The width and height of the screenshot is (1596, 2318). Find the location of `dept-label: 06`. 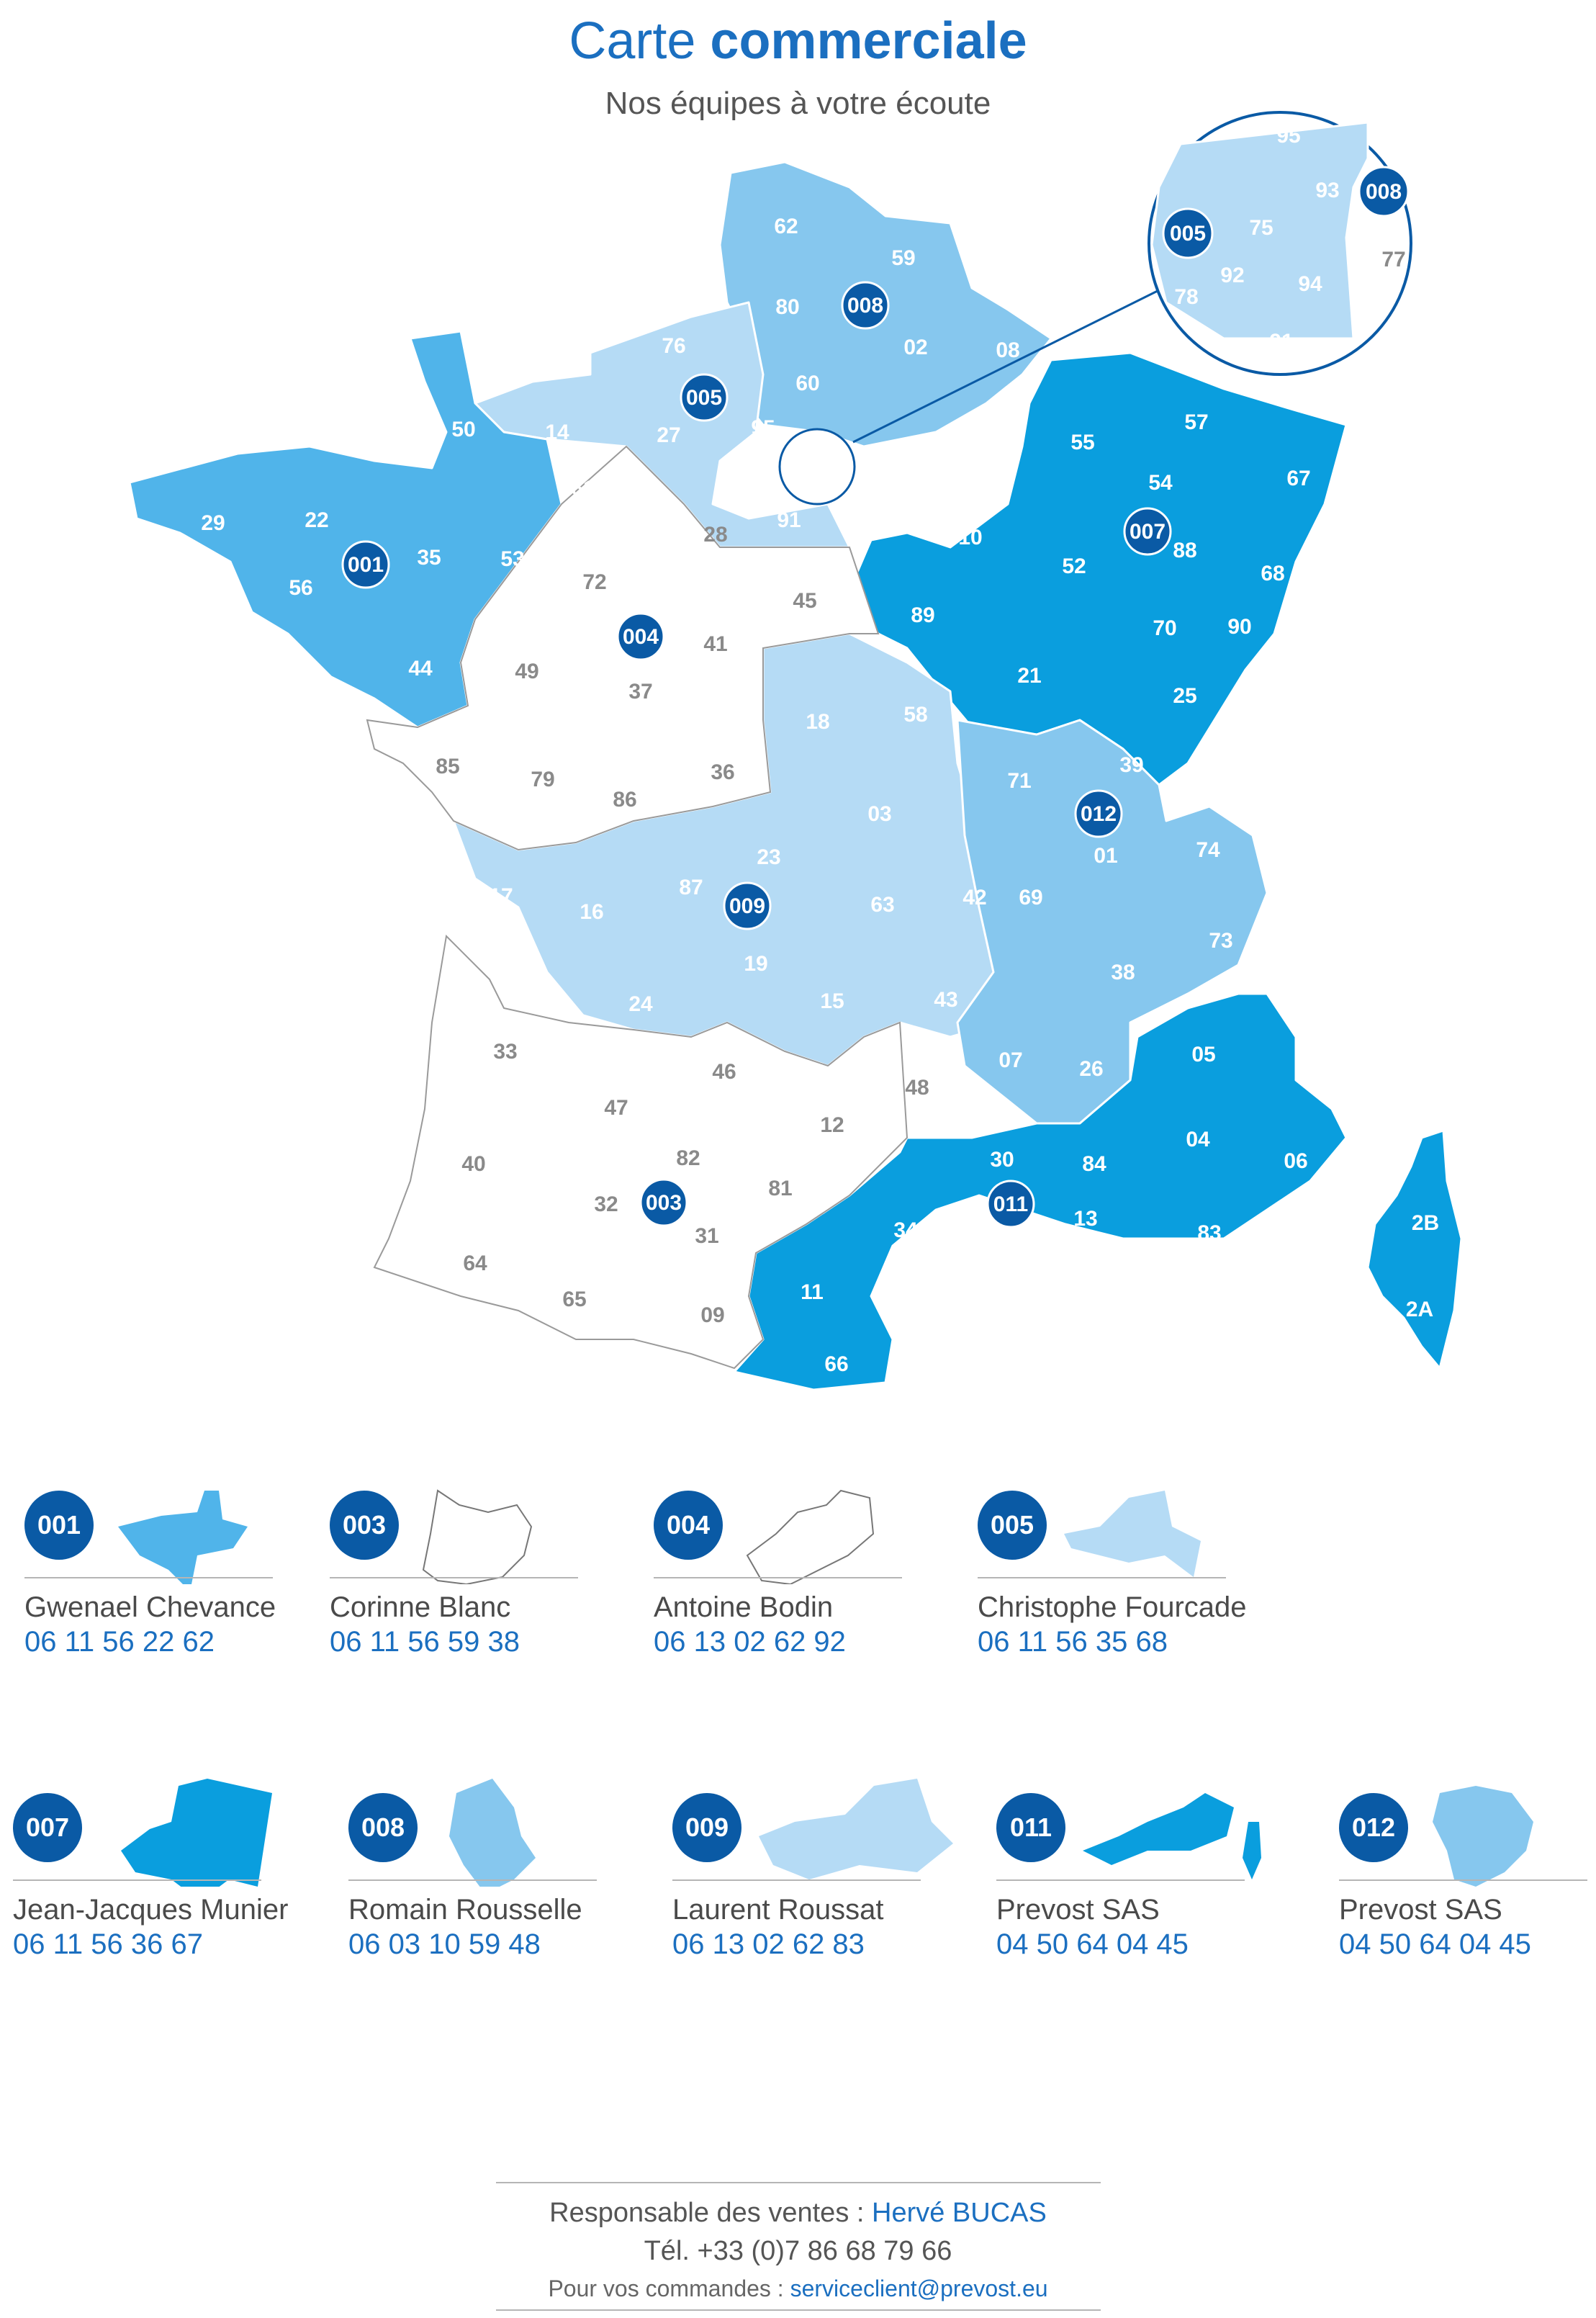

dept-label: 06 is located at coordinates (1295, 1161).